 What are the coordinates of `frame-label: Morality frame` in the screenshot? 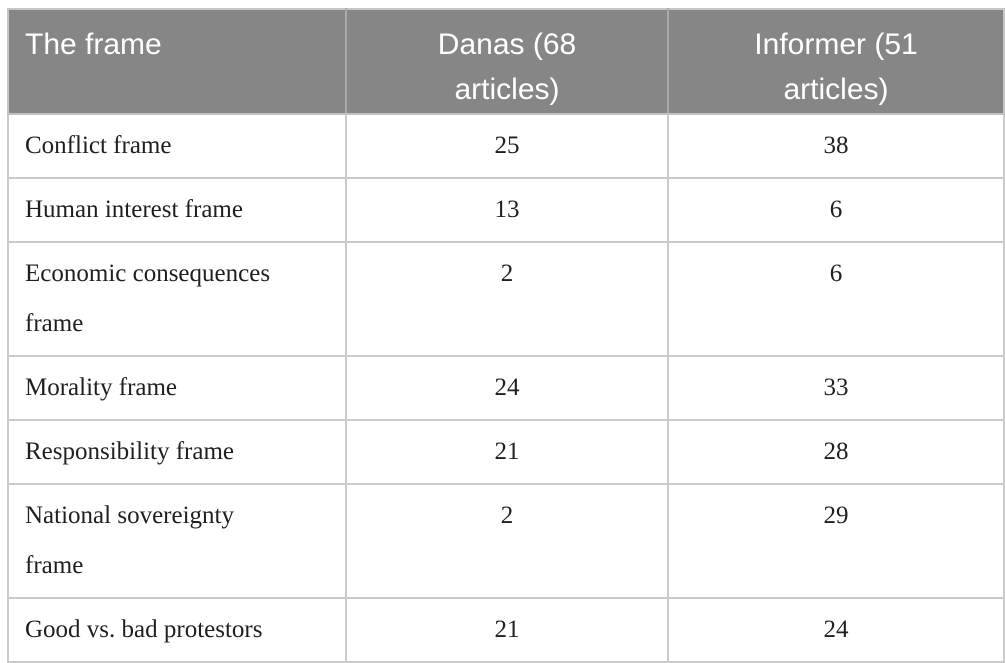 It's located at (177, 388).